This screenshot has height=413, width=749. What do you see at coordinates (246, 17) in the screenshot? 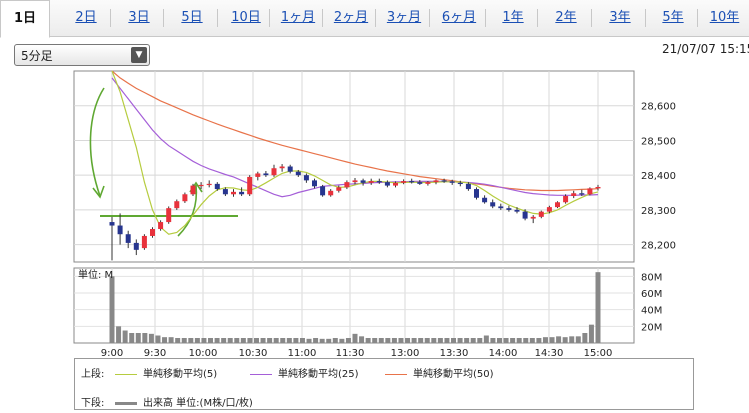
I see `tab-5: 10日` at bounding box center [246, 17].